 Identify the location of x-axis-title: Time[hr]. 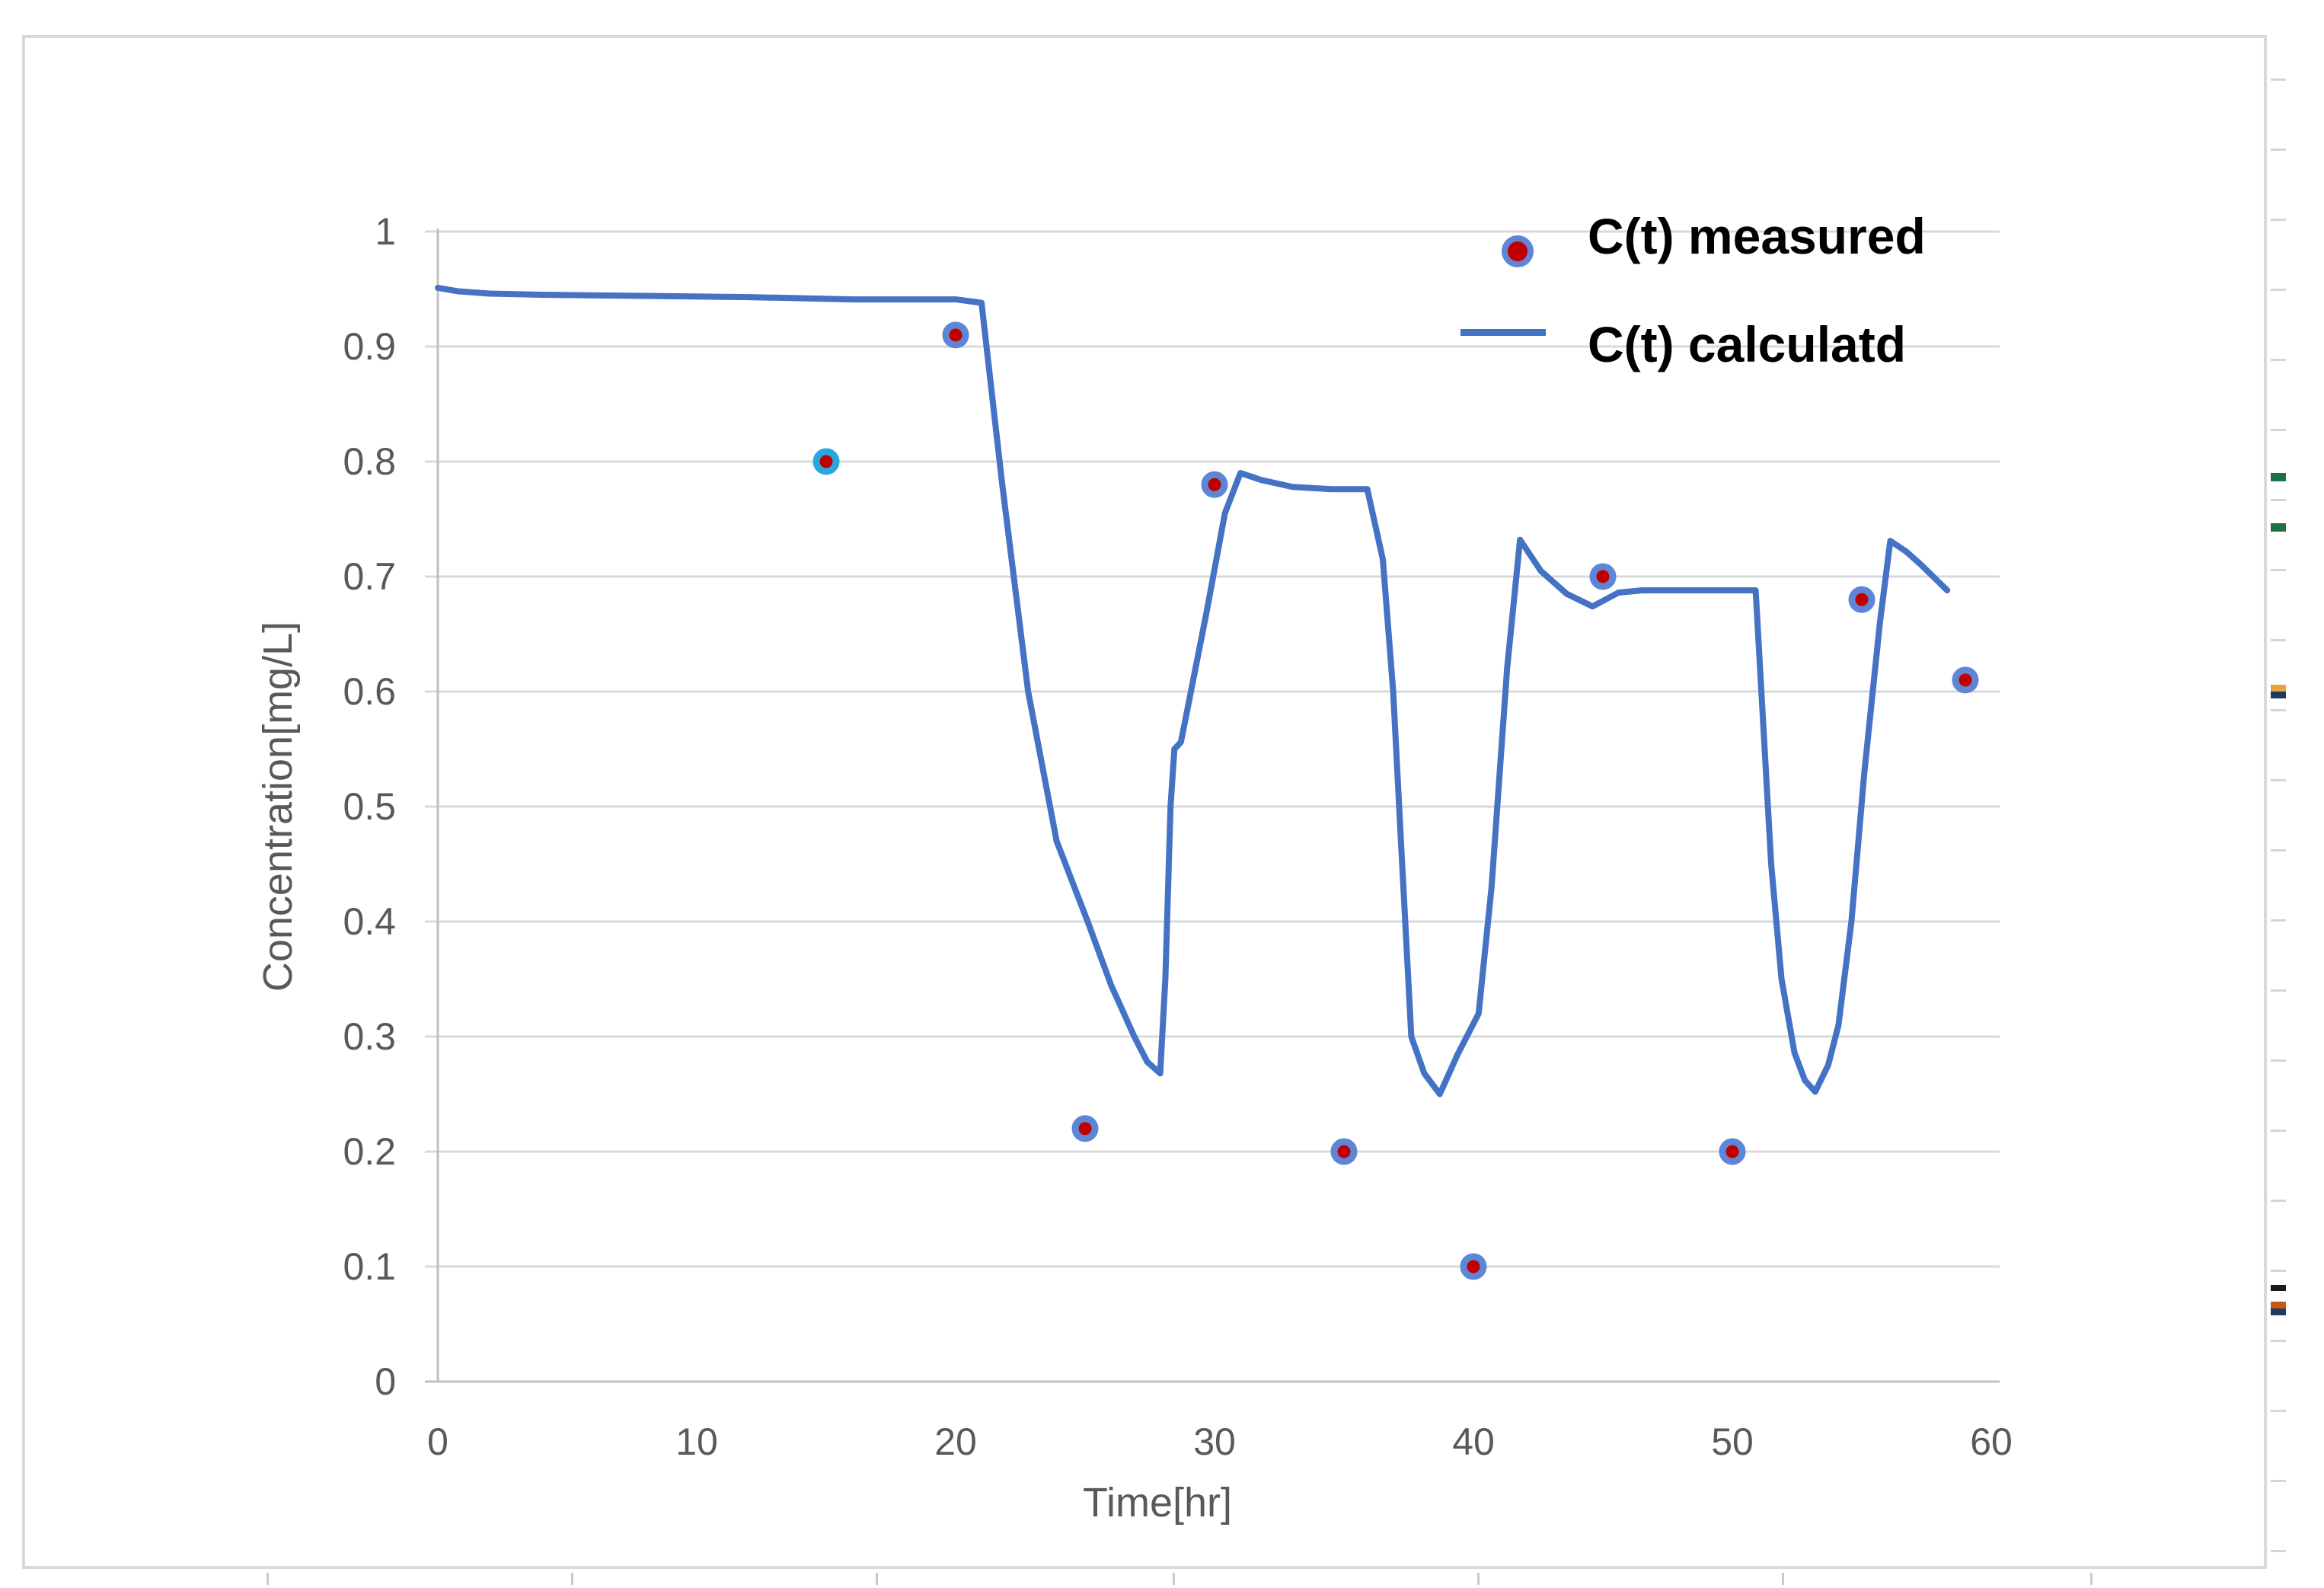
(1157, 1503).